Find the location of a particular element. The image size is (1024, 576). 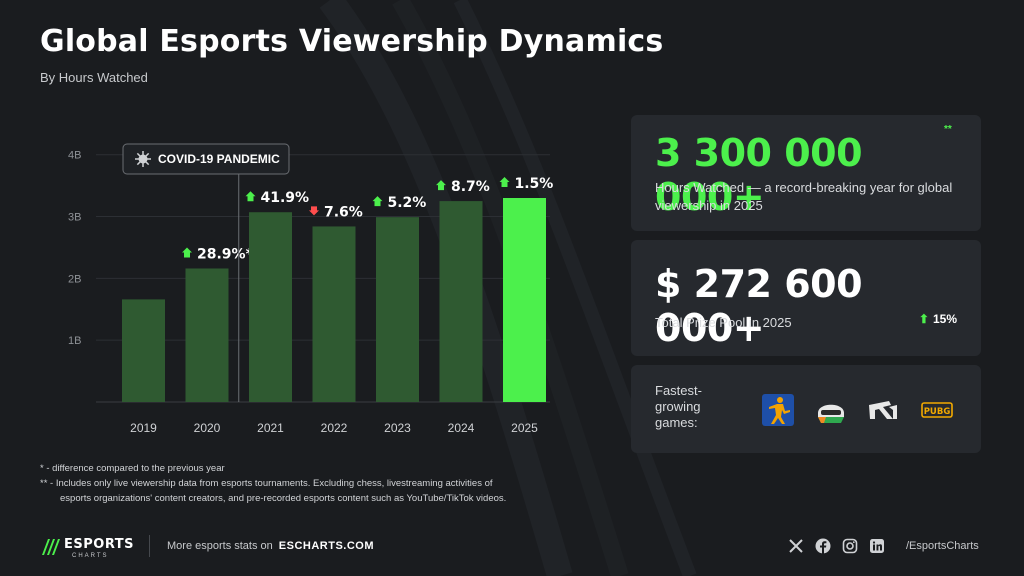

data-label: 41.9% is located at coordinates (285, 198).